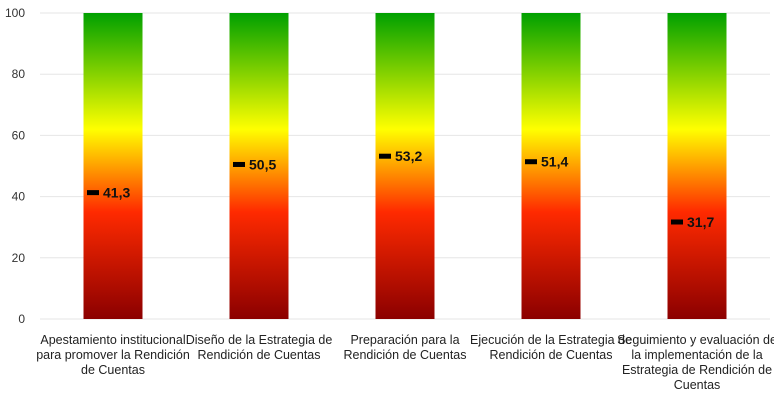 This screenshot has height=411, width=774. Describe the element at coordinates (116, 193) in the screenshot. I see `value-label: 41,3` at that location.